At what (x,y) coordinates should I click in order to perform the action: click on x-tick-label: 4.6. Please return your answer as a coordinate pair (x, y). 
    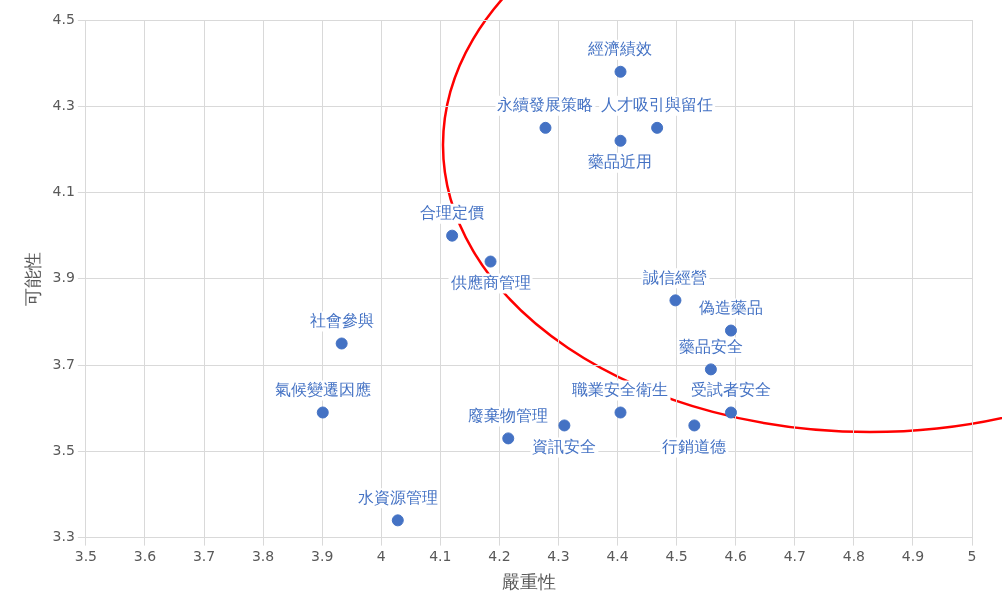
    Looking at the image, I should click on (735, 555).